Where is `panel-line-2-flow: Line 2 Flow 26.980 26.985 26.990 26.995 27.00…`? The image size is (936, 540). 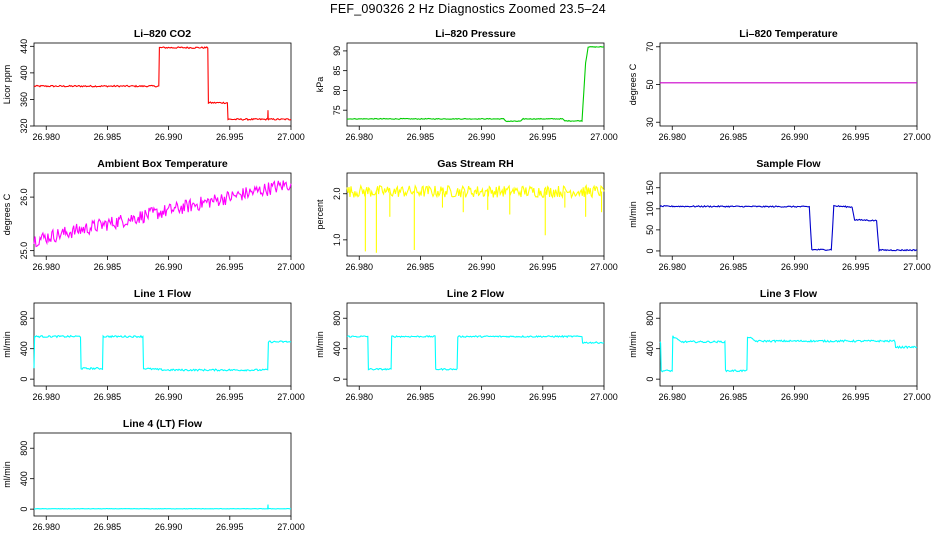
panel-line-2-flow: Line 2 Flow 26.980 26.985 26.990 26.995 27.00… is located at coordinates (466, 345).